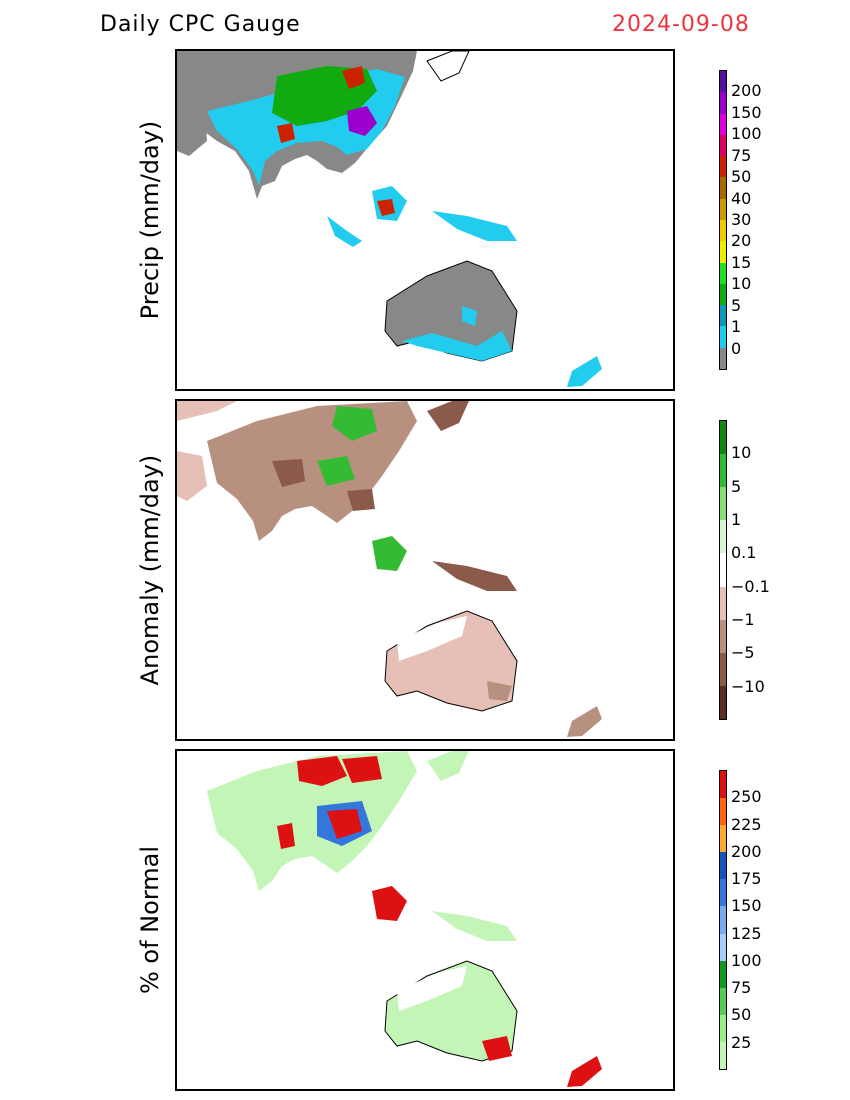  Describe the element at coordinates (150, 570) in the screenshot. I see `anomaly-axis-label: Anomaly (mm/day)` at that location.